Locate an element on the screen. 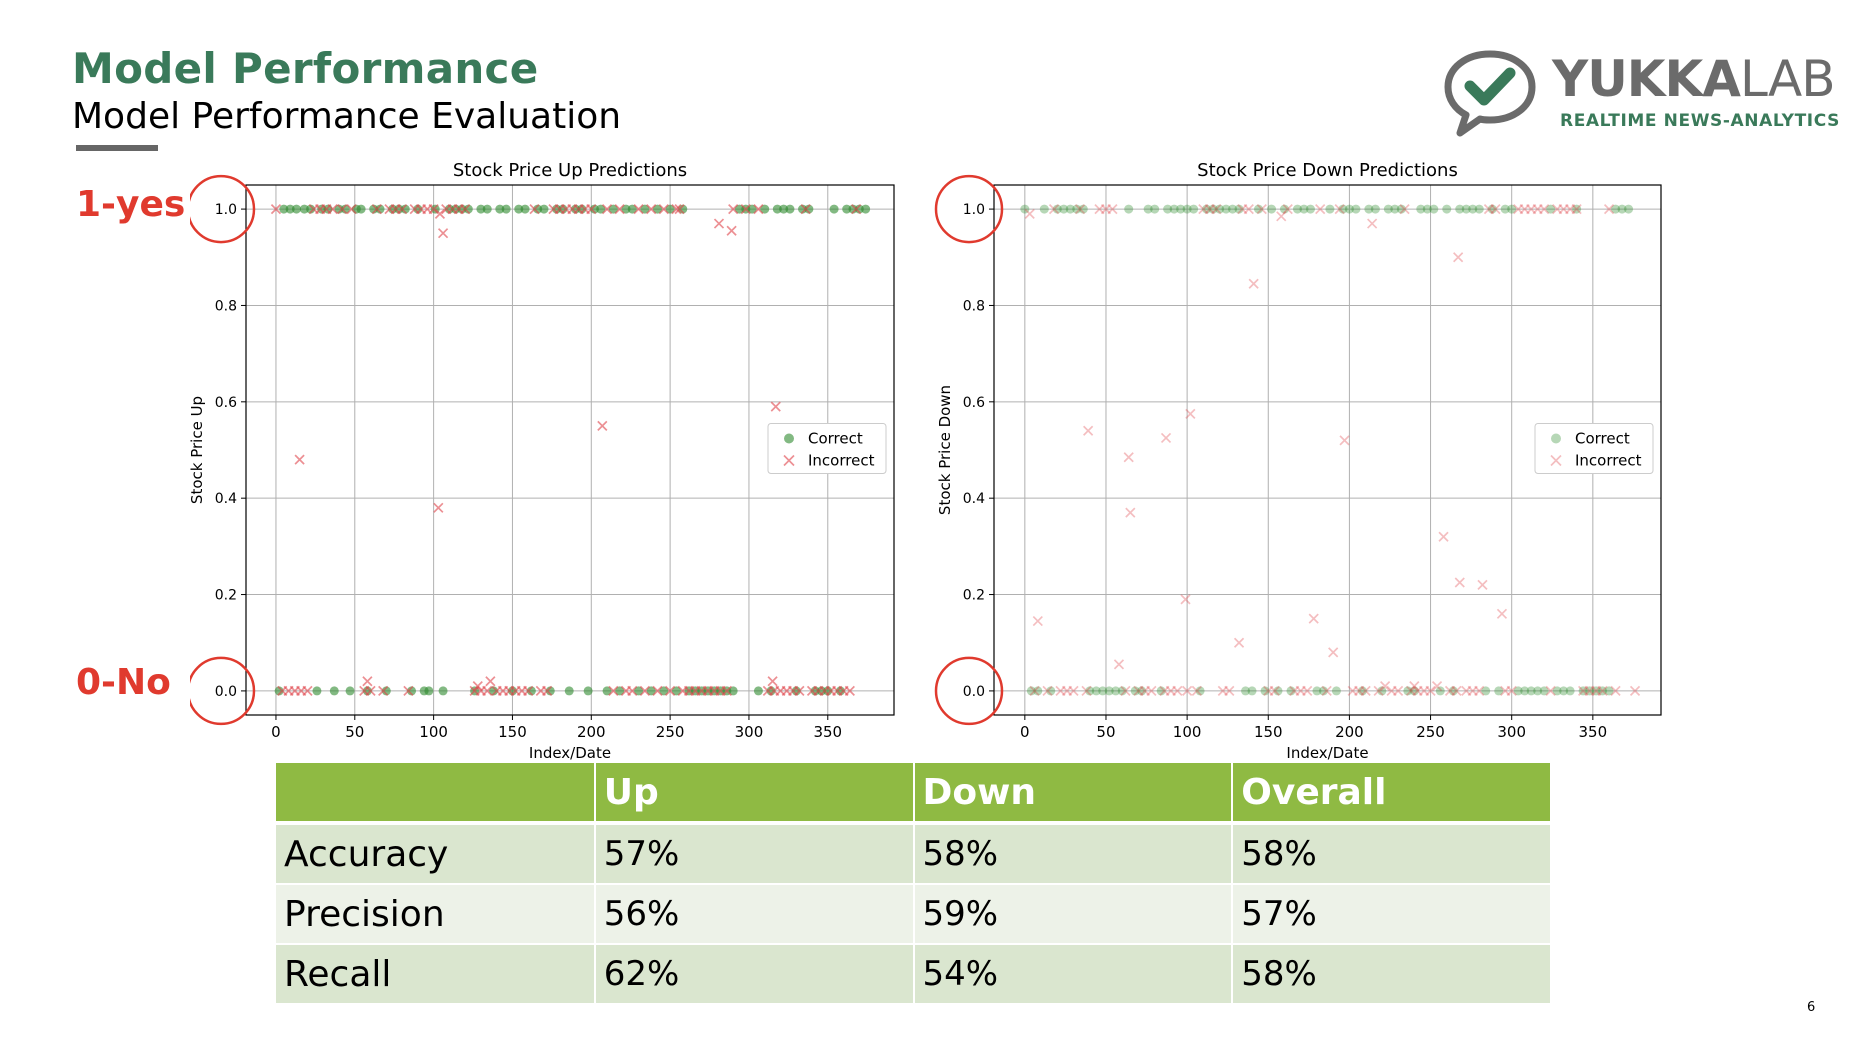 This screenshot has width=1870, height=1050. x-axis-label: Index/Date is located at coordinates (570, 752).